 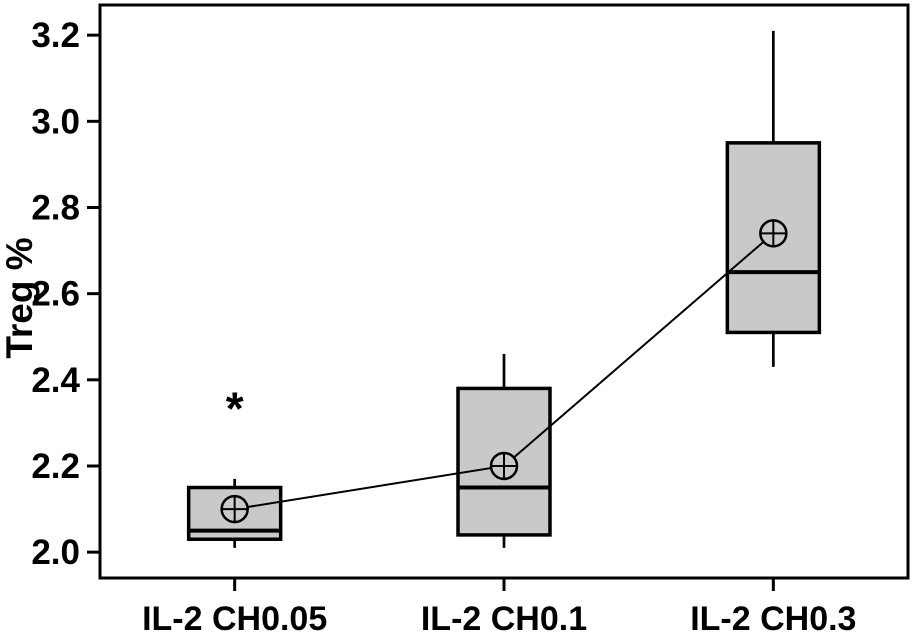 What do you see at coordinates (55, 294) in the screenshot?
I see `y-axis-tick-label: 2.6` at bounding box center [55, 294].